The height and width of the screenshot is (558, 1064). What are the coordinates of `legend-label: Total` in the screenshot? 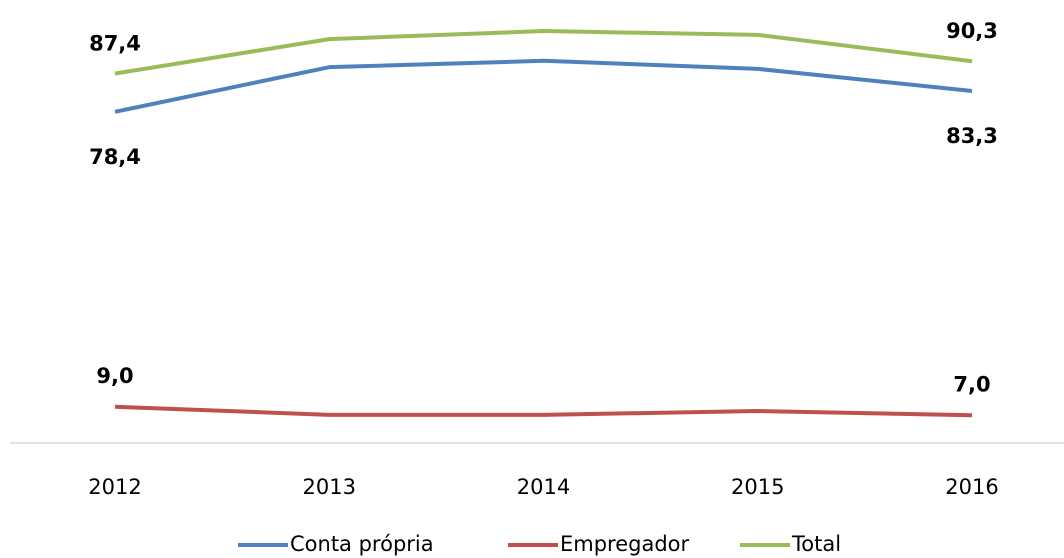 It's located at (816, 544).